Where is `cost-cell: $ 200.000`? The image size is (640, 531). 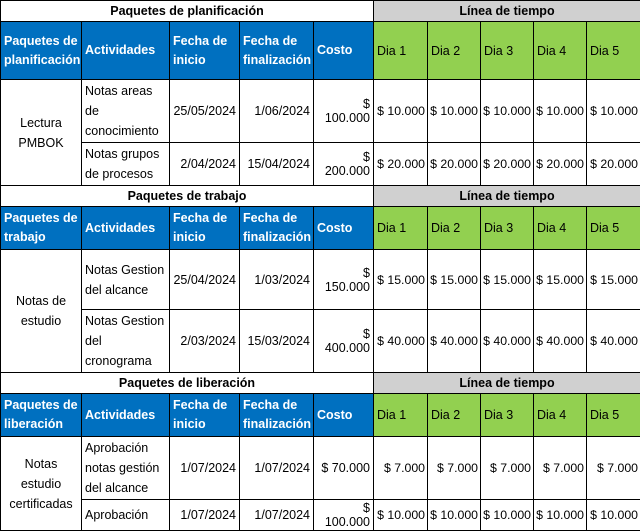 cost-cell: $ 200.000 is located at coordinates (344, 164).